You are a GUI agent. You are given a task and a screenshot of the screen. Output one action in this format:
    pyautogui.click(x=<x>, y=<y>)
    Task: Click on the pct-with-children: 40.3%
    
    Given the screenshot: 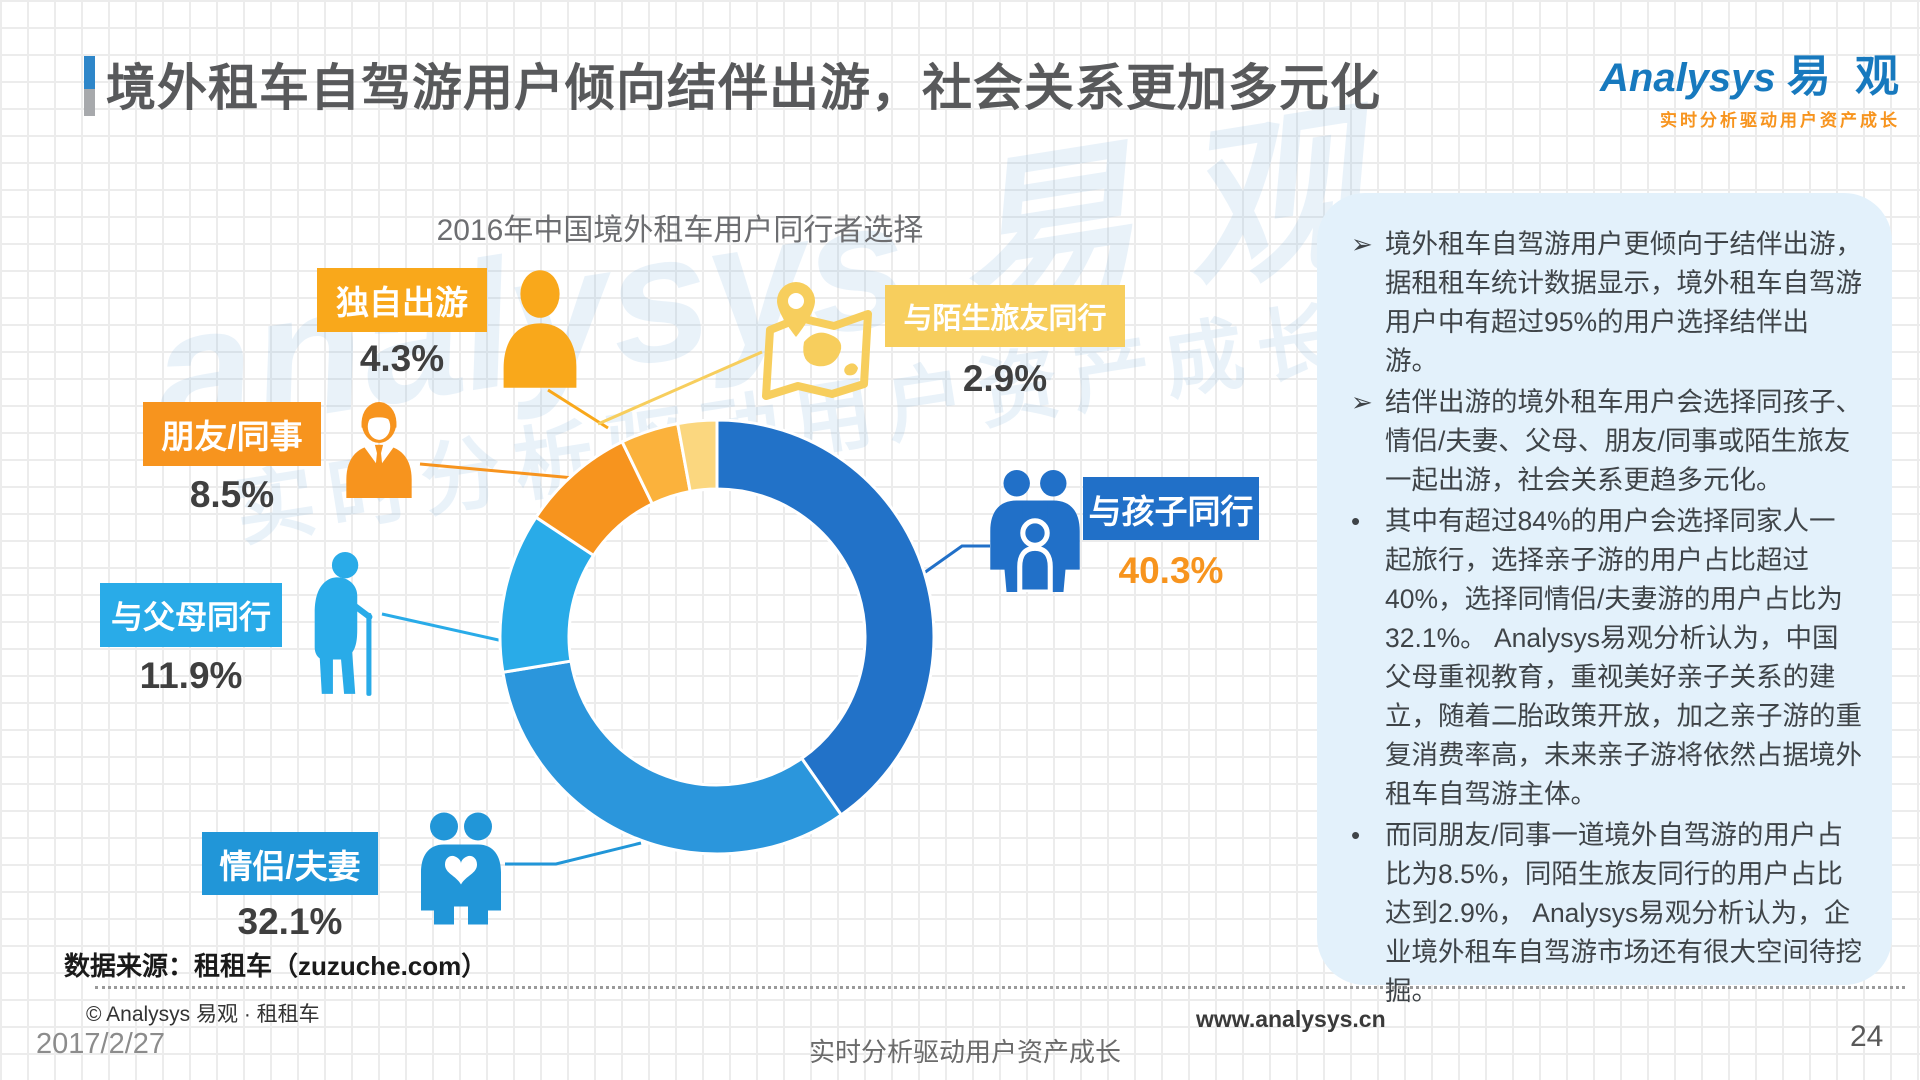 What is the action you would take?
    pyautogui.click(x=1171, y=570)
    